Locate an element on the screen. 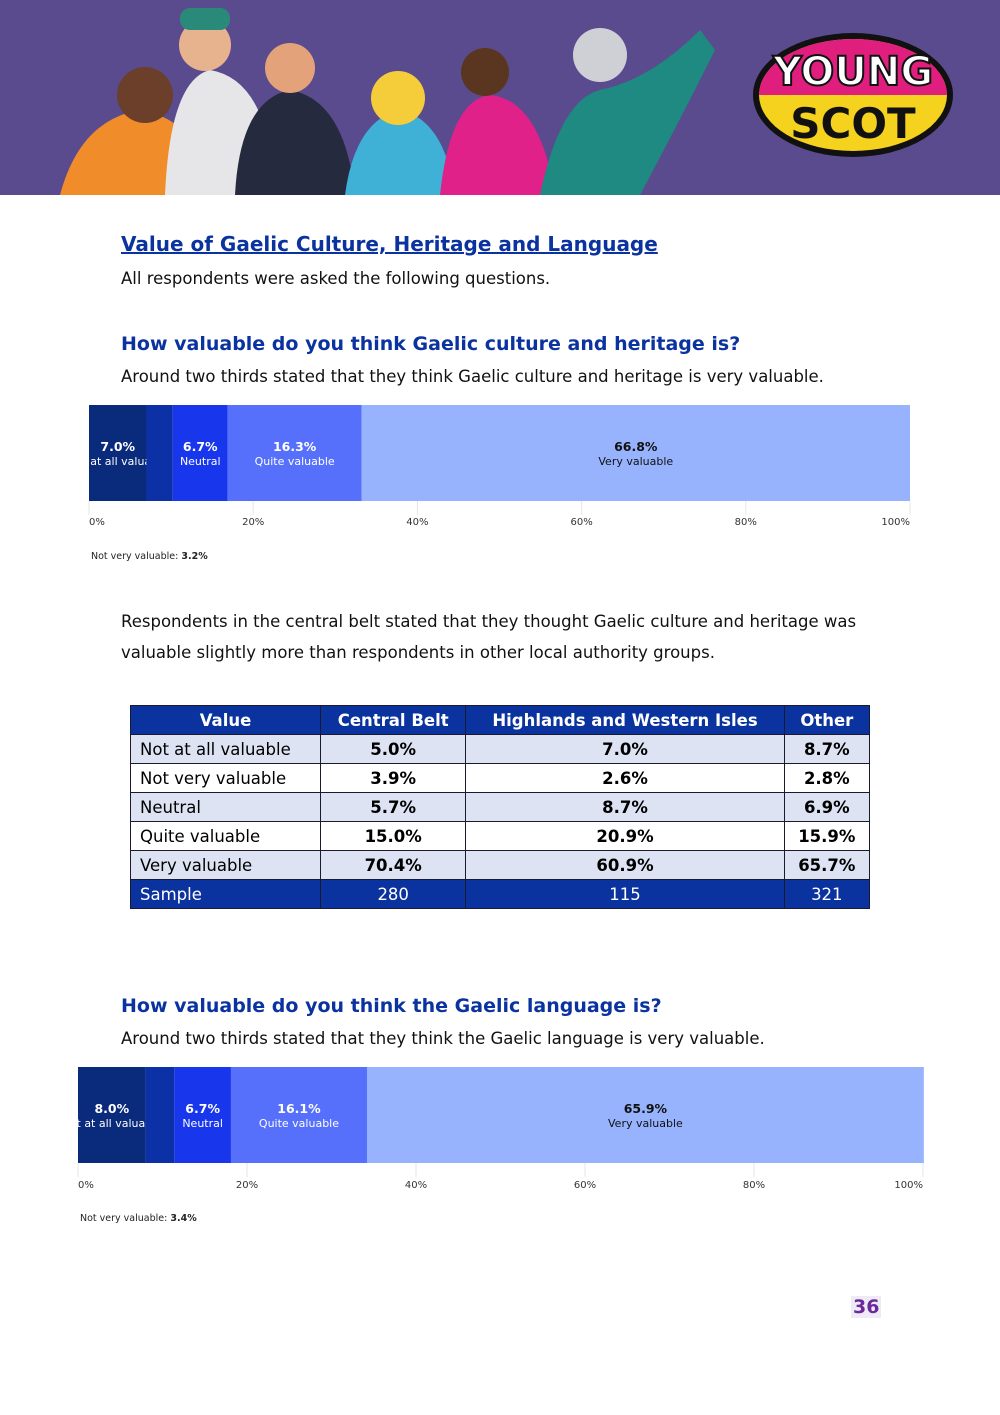  table-row: Not at all valuable 5.0% 7.0% 8.7% is located at coordinates (500, 749).